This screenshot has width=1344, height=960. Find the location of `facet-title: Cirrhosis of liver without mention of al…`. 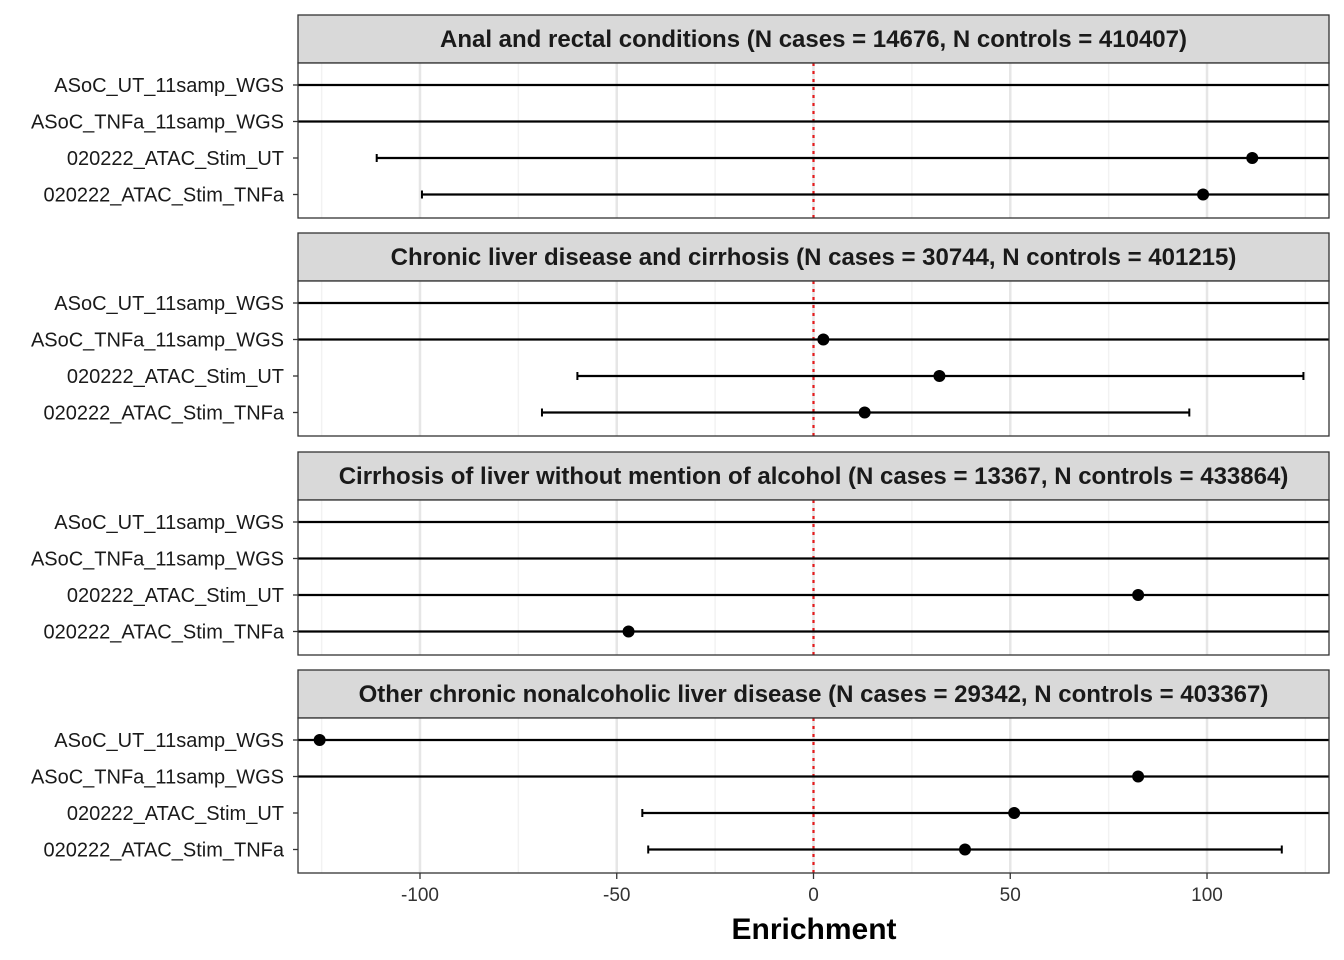

facet-title: Cirrhosis of liver without mention of al… is located at coordinates (814, 476).